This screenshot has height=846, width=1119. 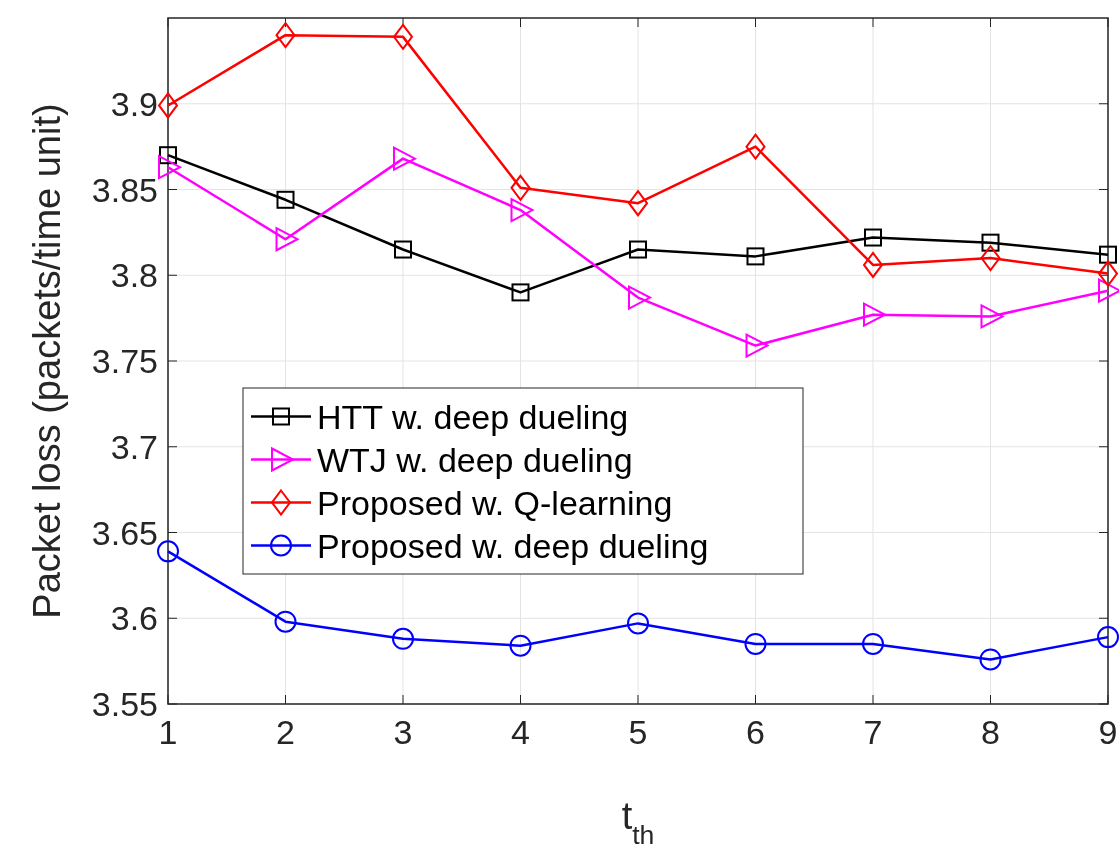 I want to click on x-tick-label: 2, so click(x=285, y=732).